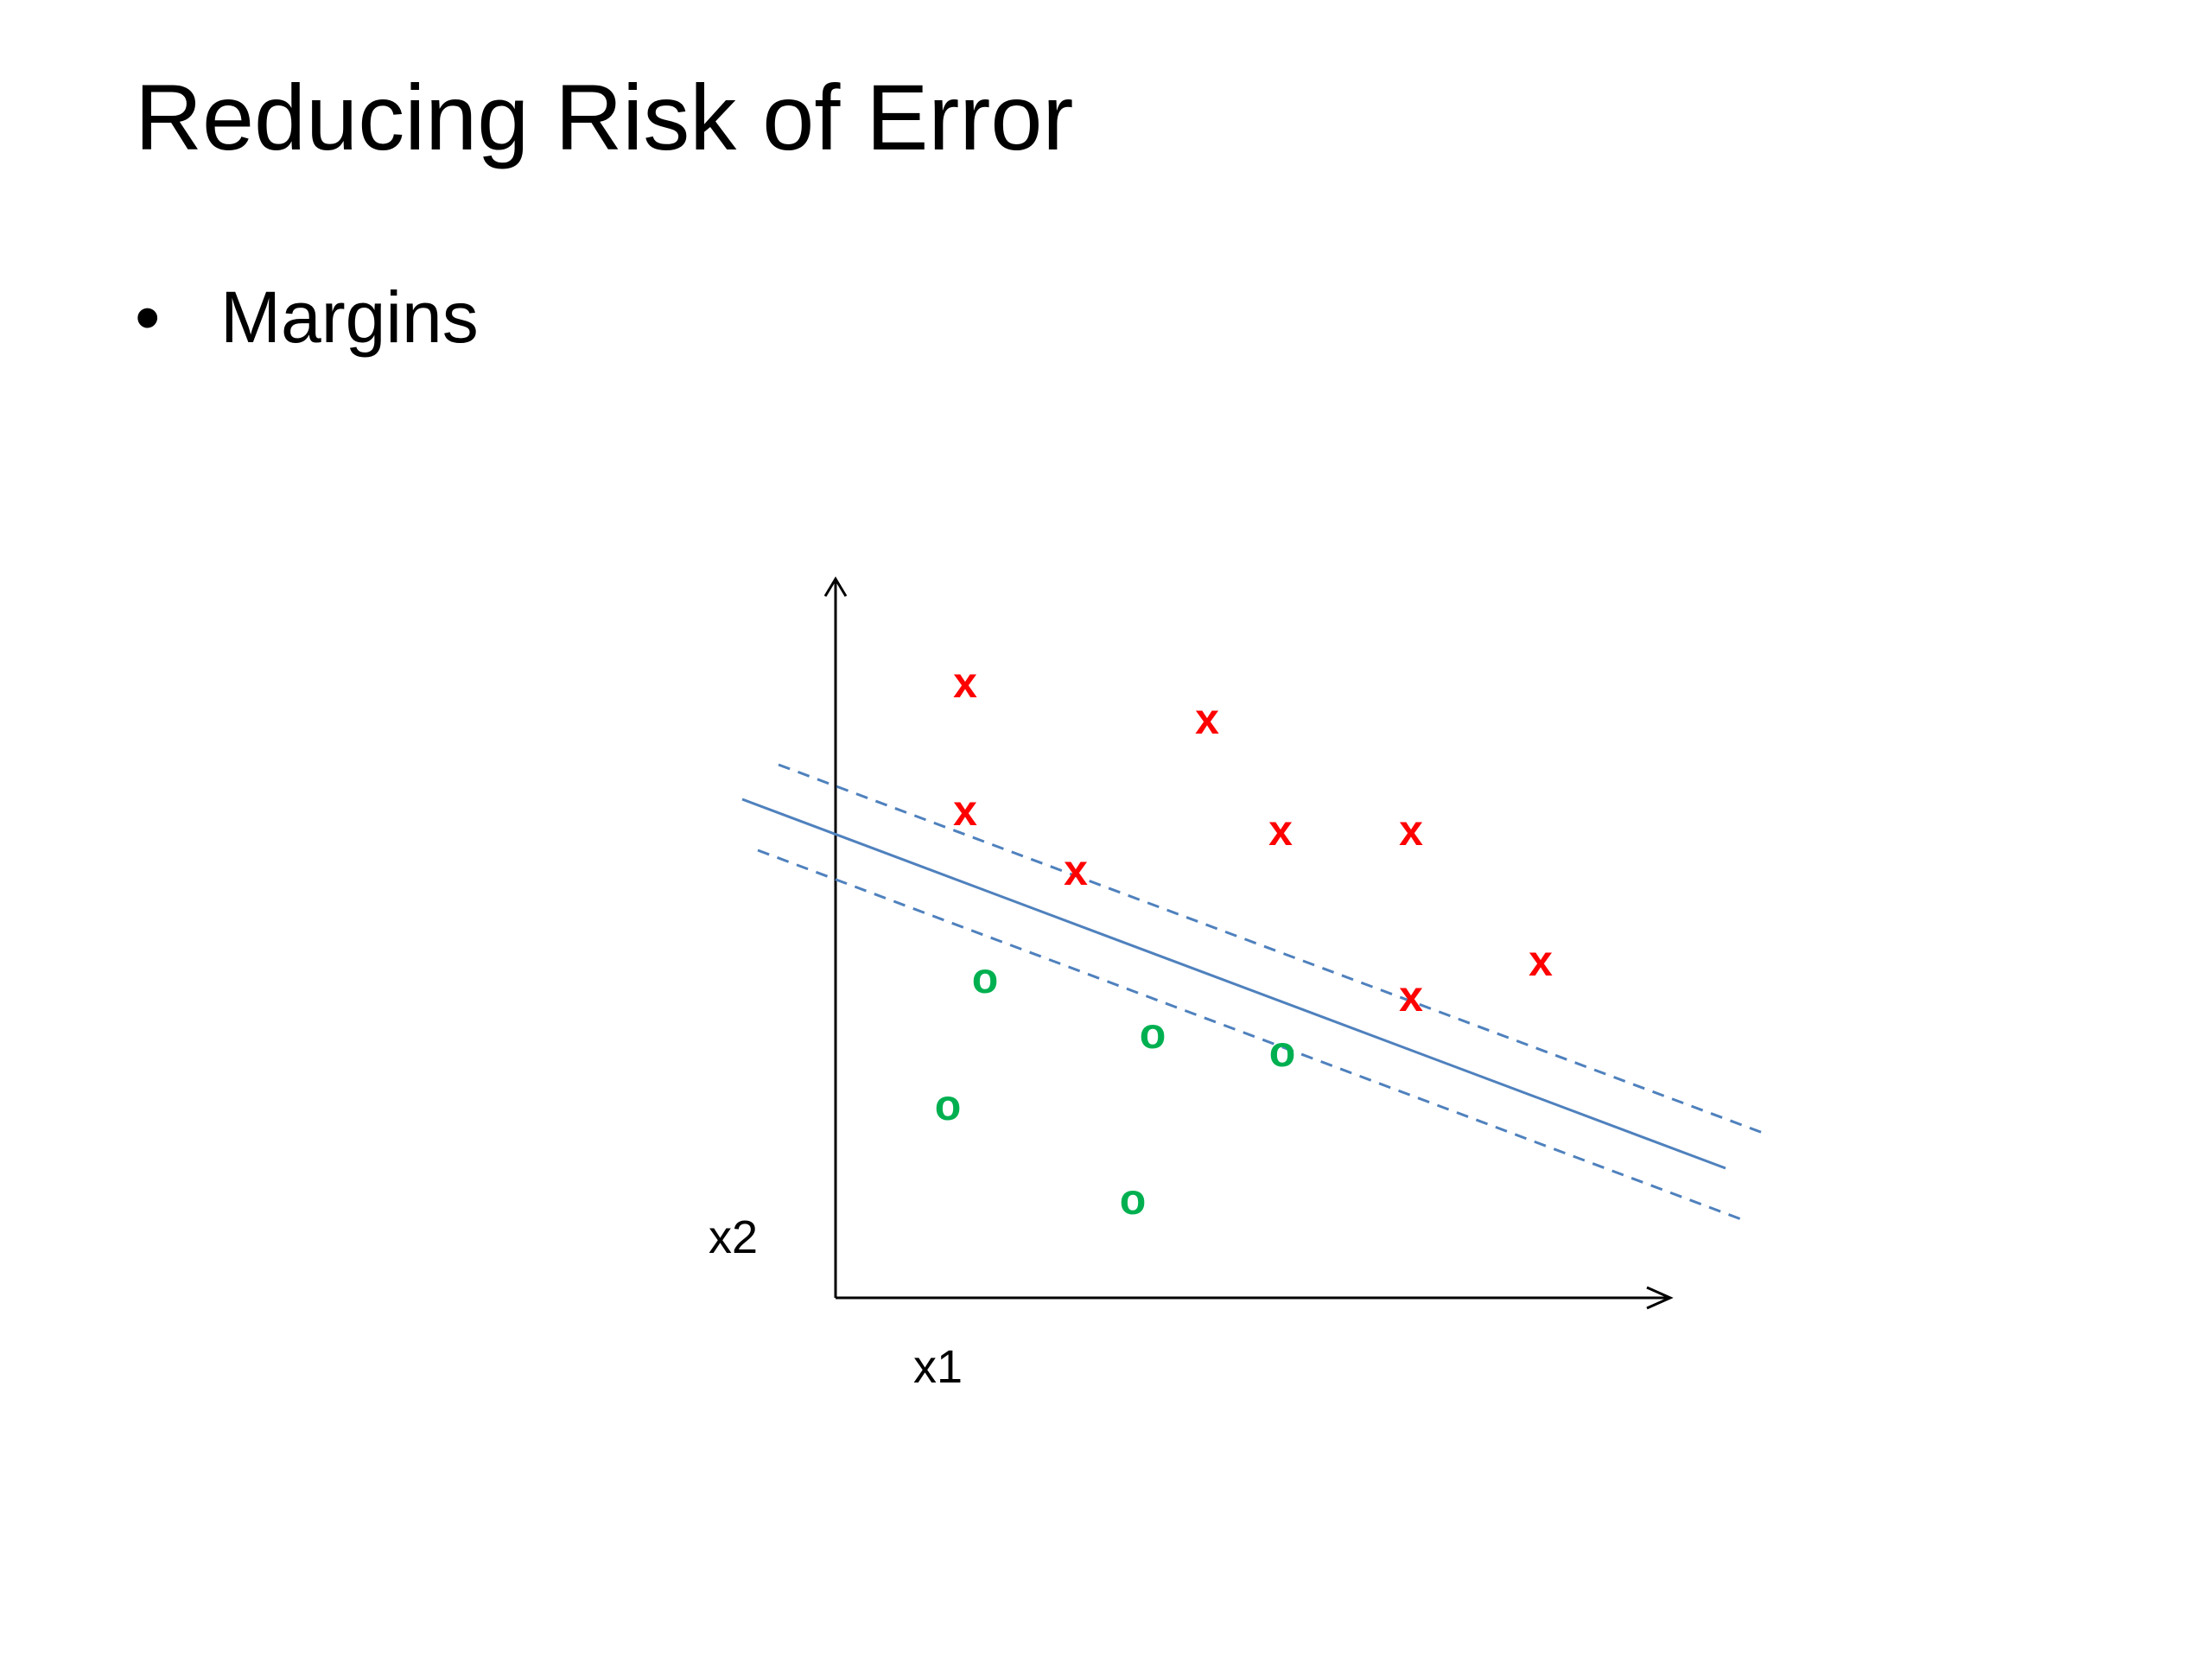 The height and width of the screenshot is (1659, 2212). I want to click on slide-title: Reducing Risk of Error, so click(604, 117).